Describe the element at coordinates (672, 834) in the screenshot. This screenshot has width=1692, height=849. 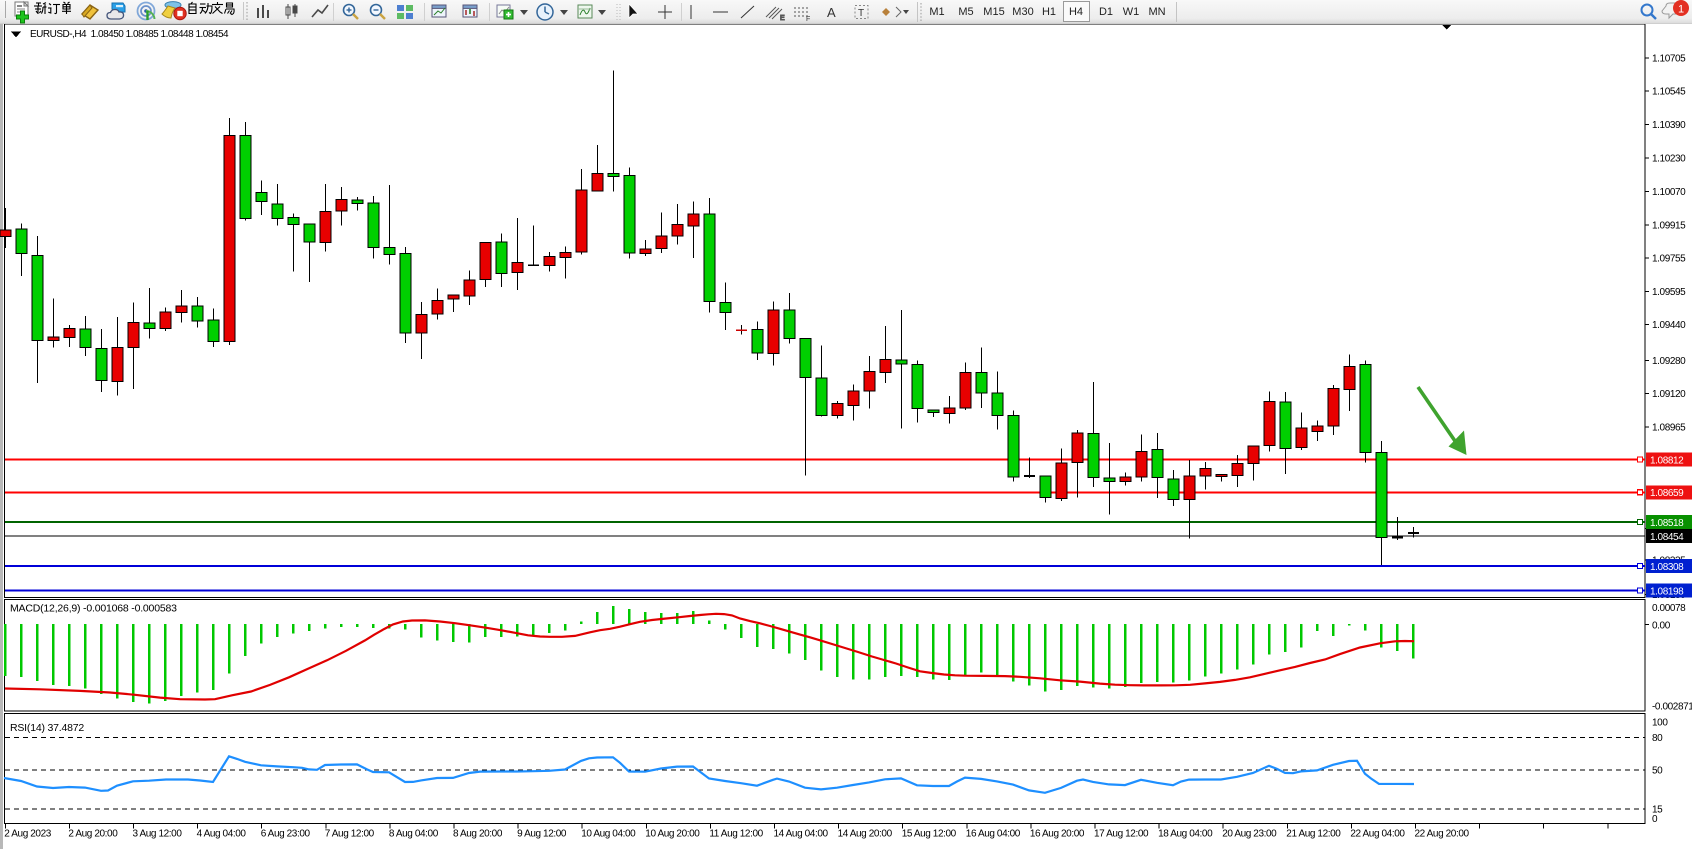
I see `svg-text: 10 Aug 20:00` at that location.